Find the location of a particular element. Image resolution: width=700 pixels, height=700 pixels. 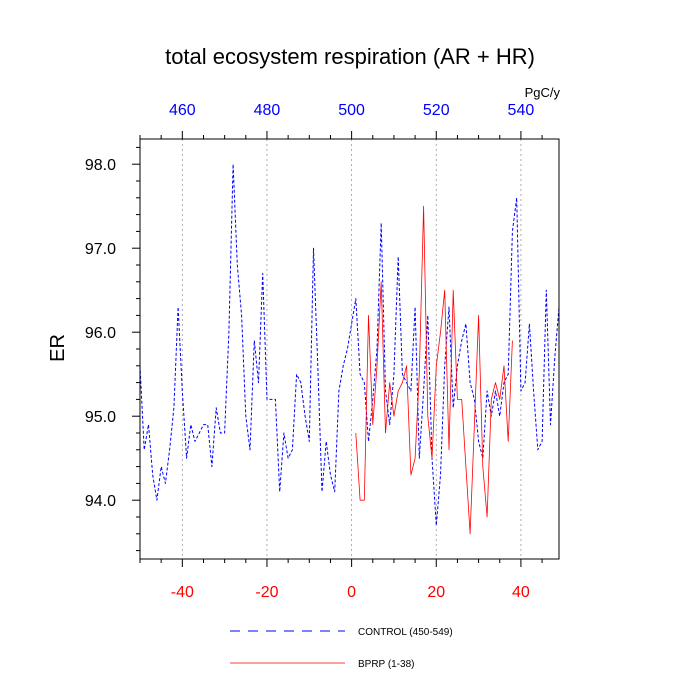

top-tick-label: 520 is located at coordinates (436, 110).